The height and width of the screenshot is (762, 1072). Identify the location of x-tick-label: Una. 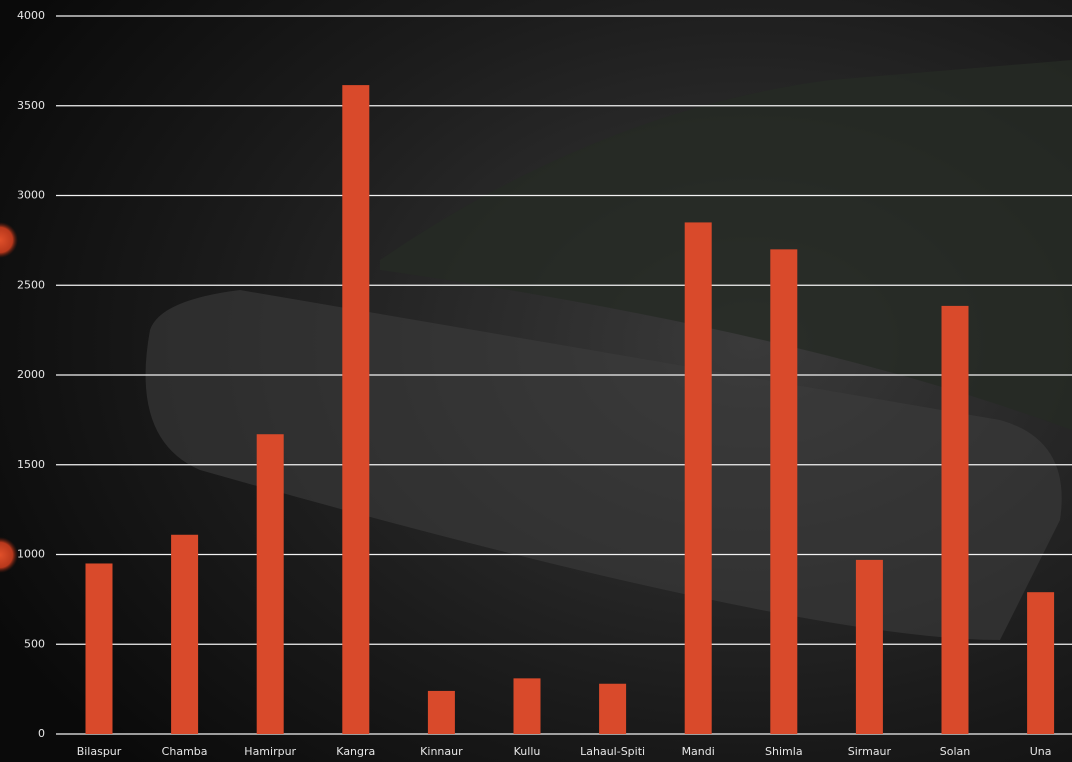
(1041, 751).